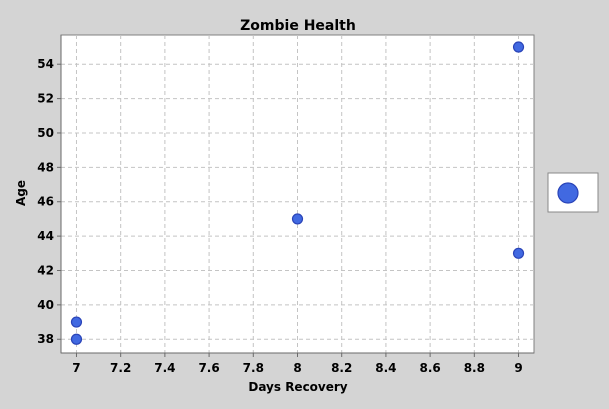 The height and width of the screenshot is (409, 609). I want to click on y-tick-label: 48, so click(45, 167).